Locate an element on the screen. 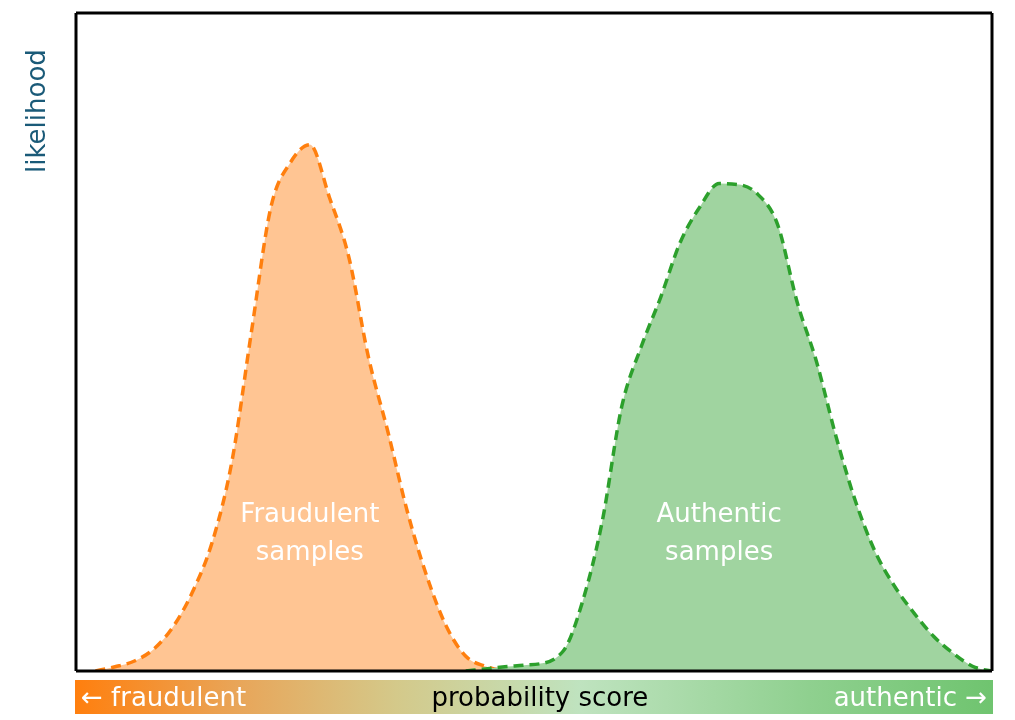 The height and width of the screenshot is (720, 1015). series-label: Authentic samples is located at coordinates (719, 532).